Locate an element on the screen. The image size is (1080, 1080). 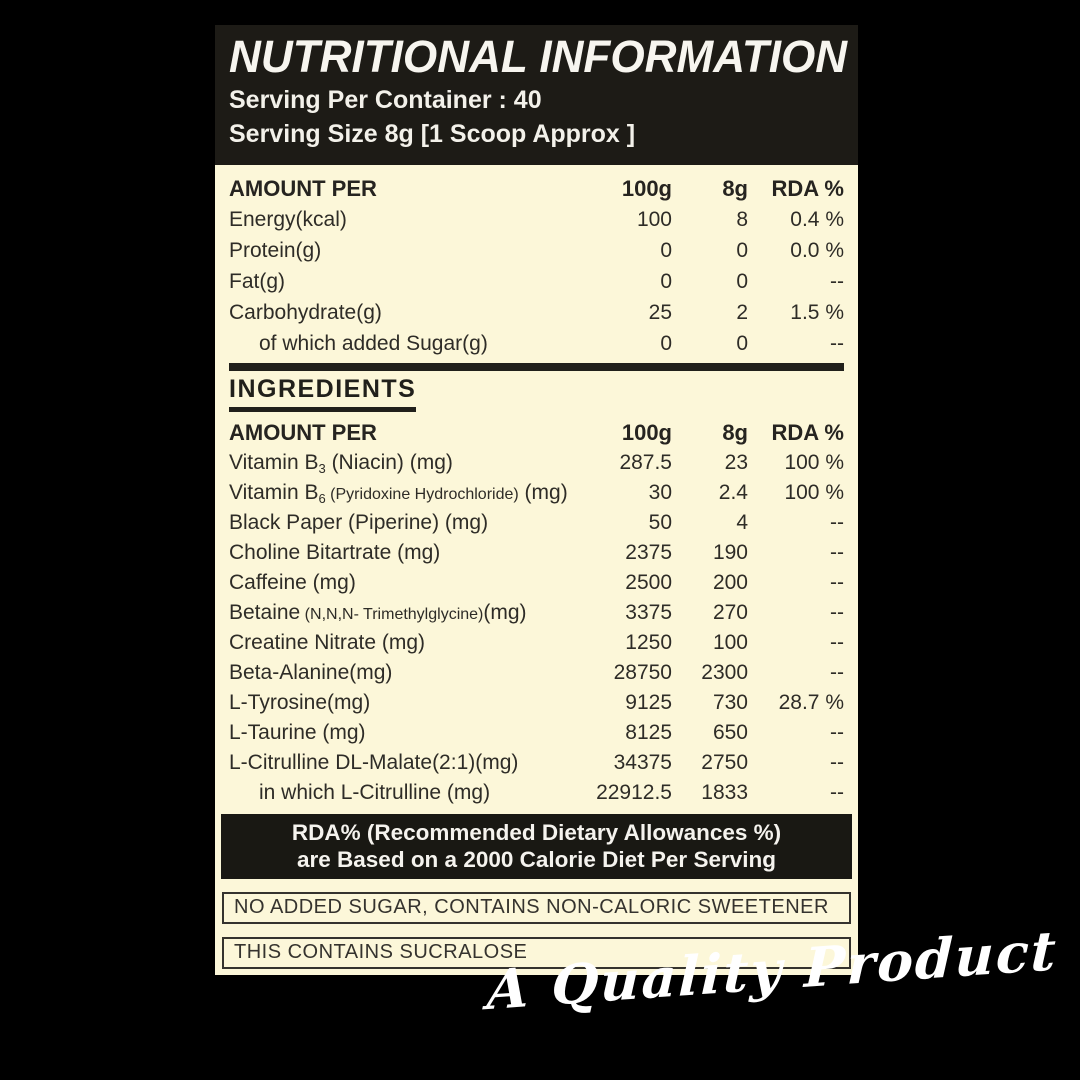
value-100g: 9125 is located at coordinates (648, 702).